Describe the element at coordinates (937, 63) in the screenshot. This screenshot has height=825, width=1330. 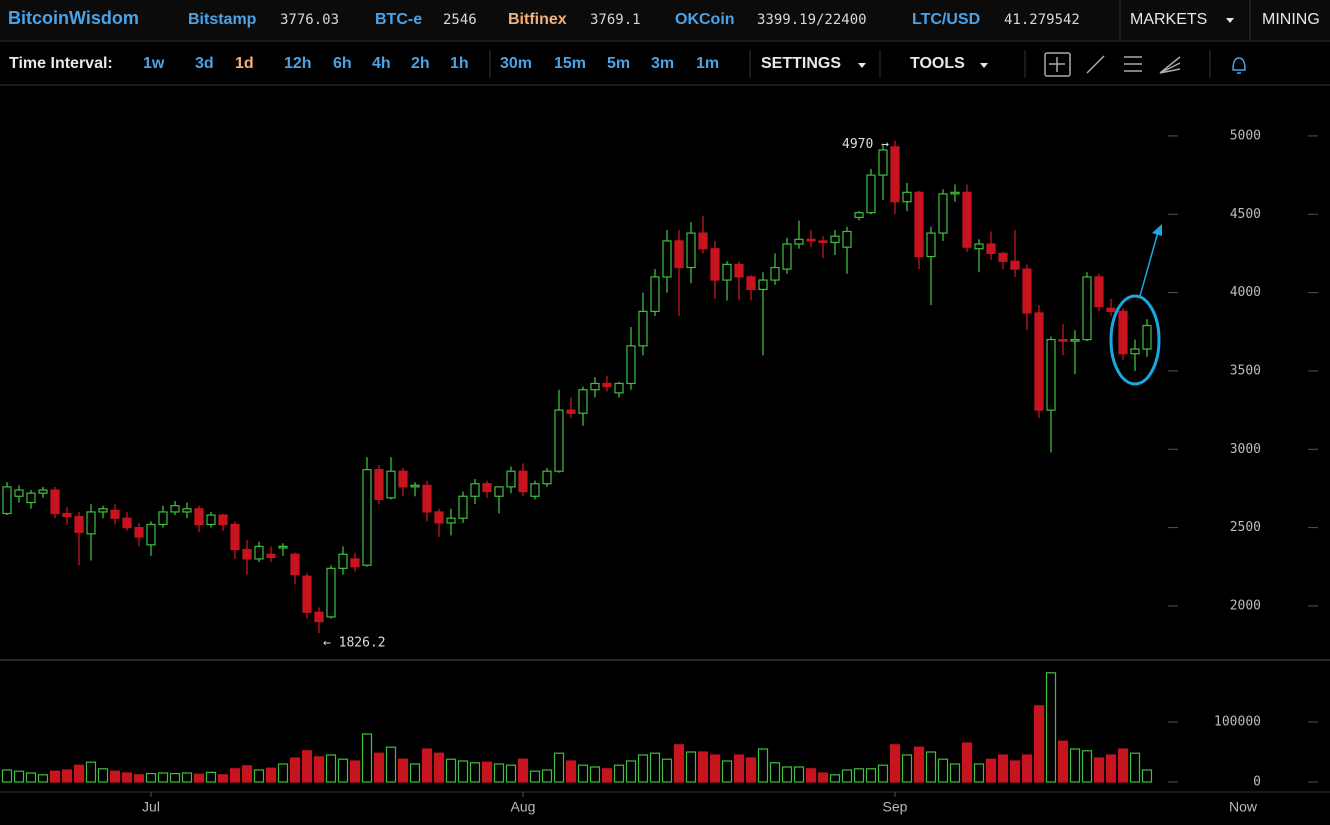
I see `toolbar-menu: TOOLS` at that location.